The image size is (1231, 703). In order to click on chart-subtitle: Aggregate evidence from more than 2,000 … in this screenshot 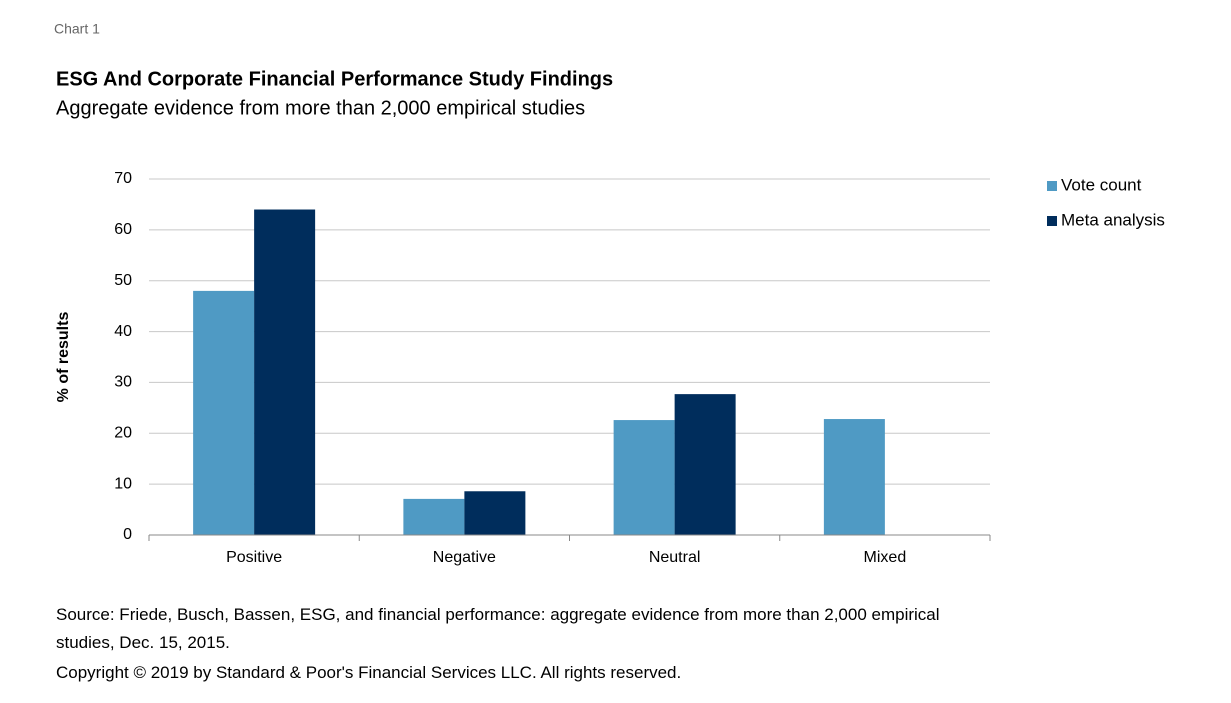, I will do `click(320, 108)`.